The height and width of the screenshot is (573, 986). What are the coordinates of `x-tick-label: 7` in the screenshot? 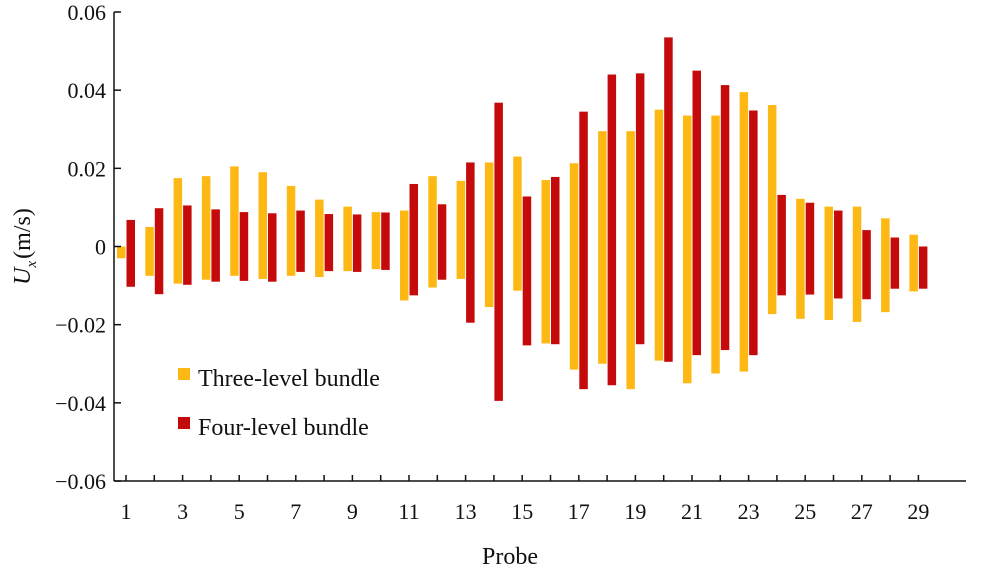 It's located at (295, 511).